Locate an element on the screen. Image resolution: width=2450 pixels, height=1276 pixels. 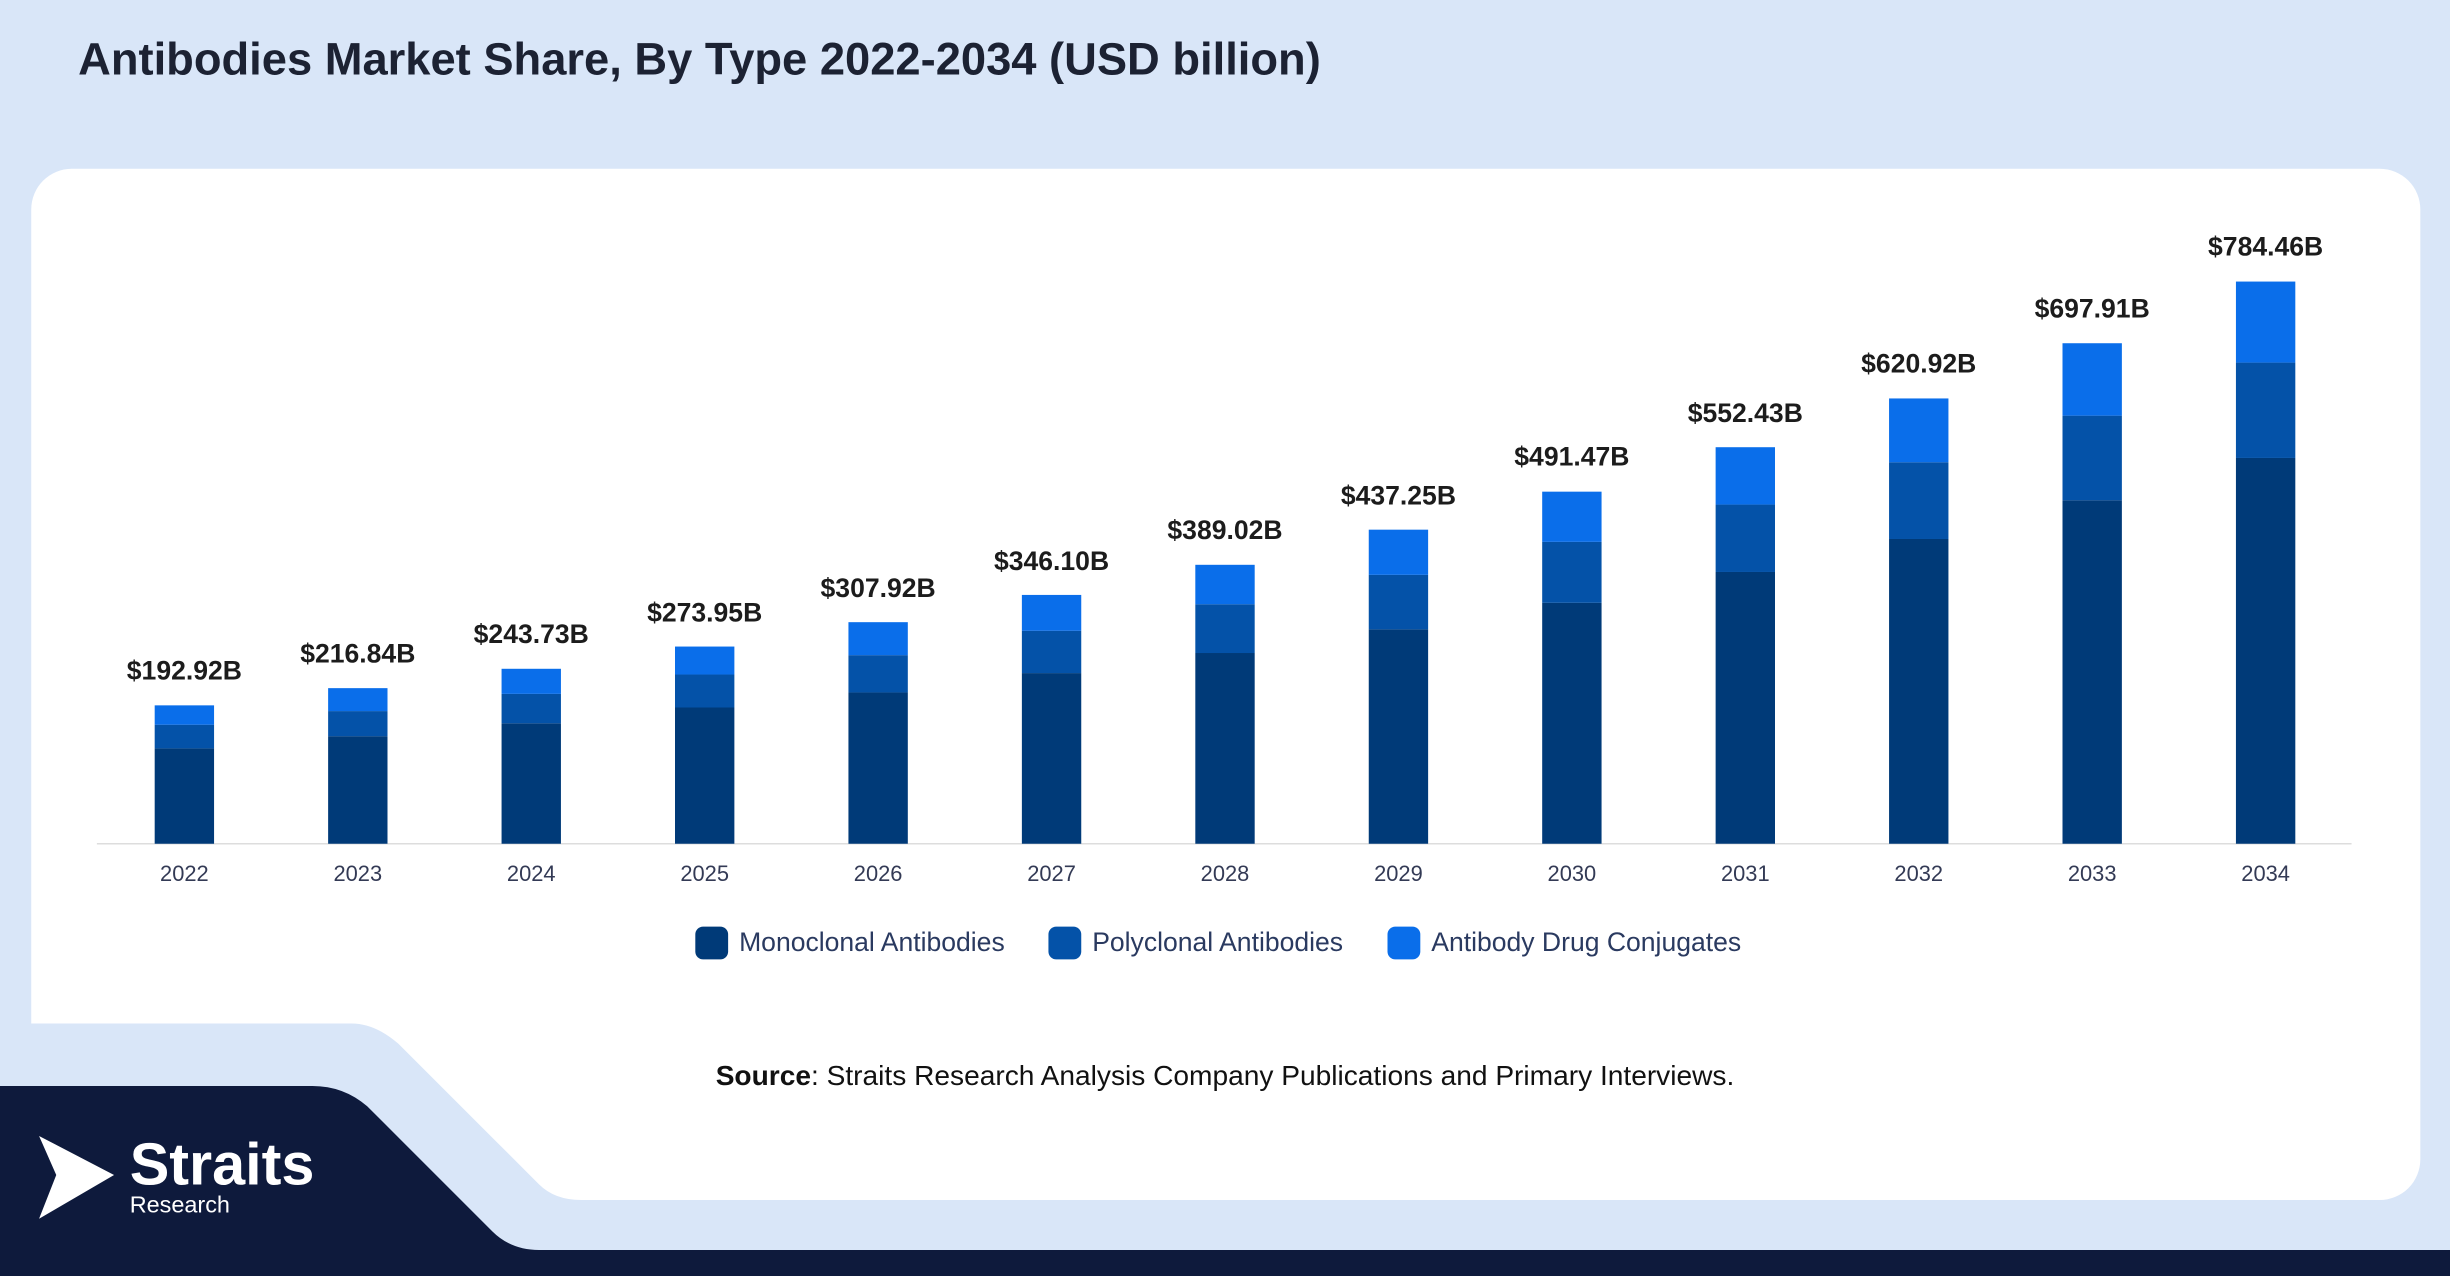
logo-name: Straits is located at coordinates (222, 1163).